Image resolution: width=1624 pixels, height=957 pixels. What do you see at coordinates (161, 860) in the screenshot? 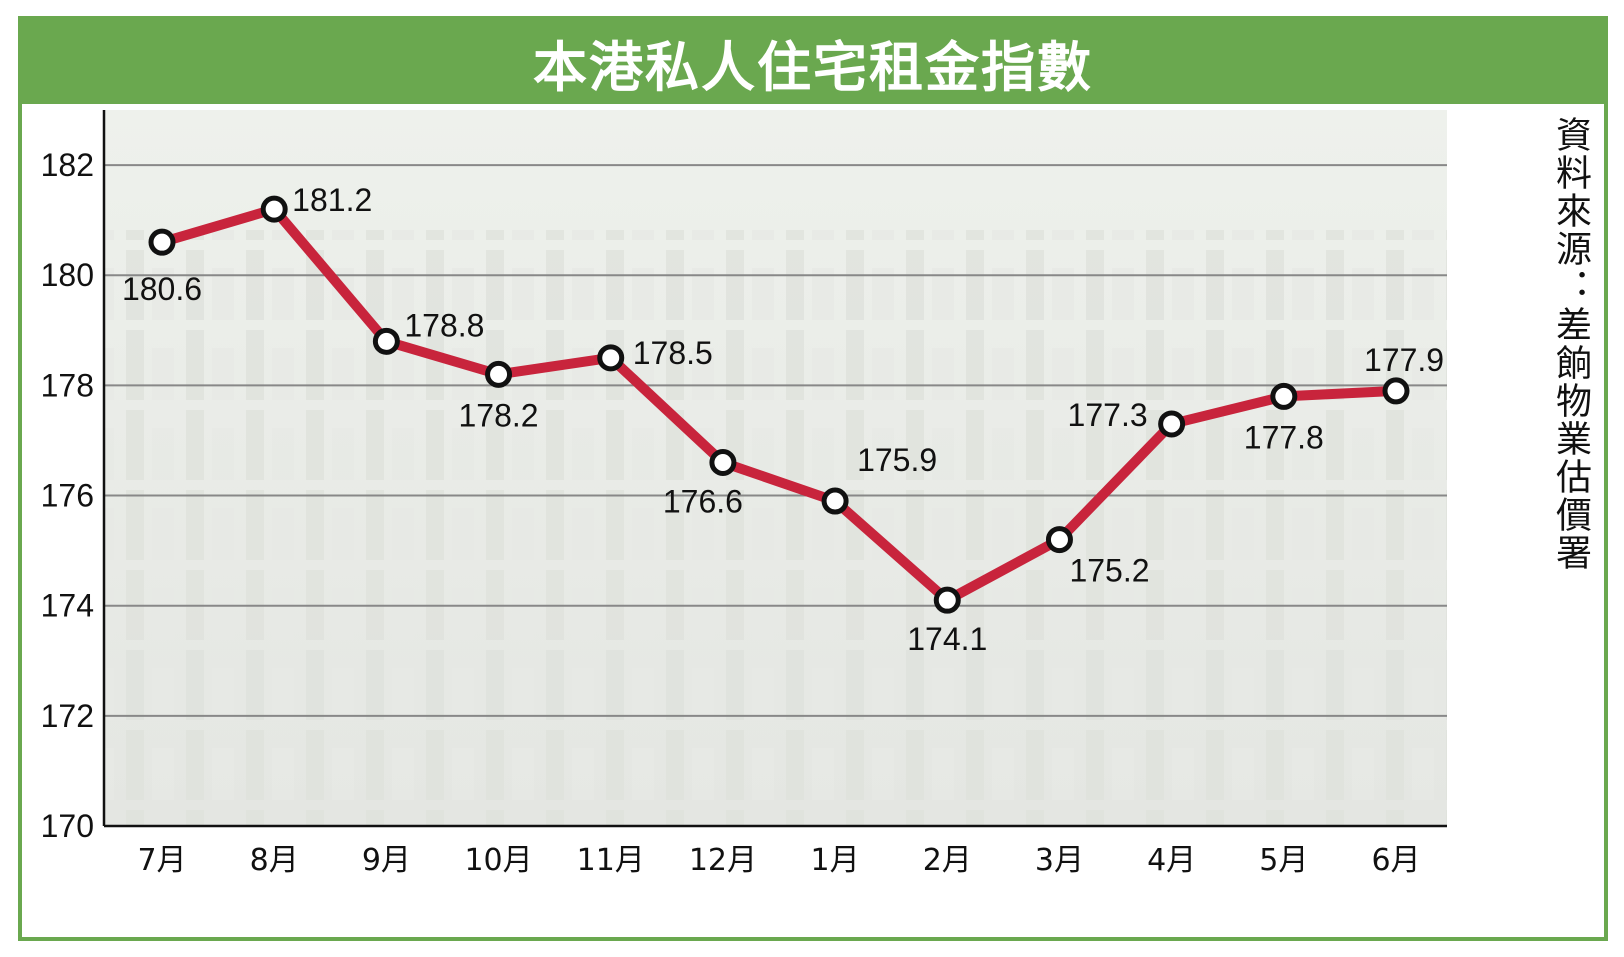
I see `x-tick-label: 7月` at bounding box center [161, 860].